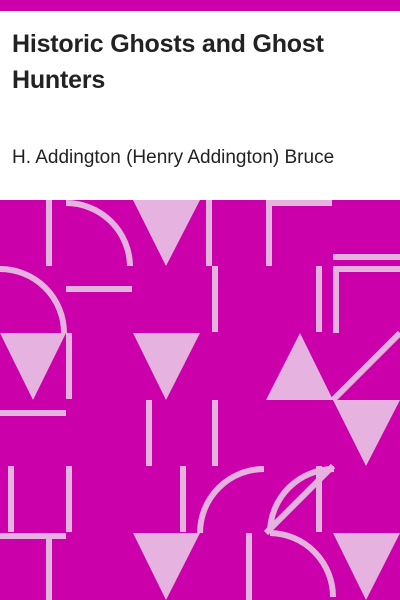  I want to click on accent-bar, so click(200, 5).